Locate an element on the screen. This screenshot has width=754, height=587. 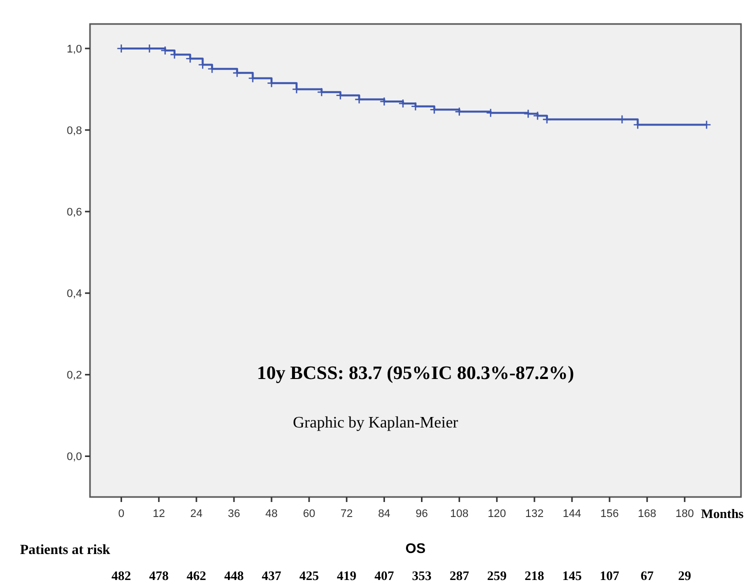
text: OS is located at coordinates (415, 548).